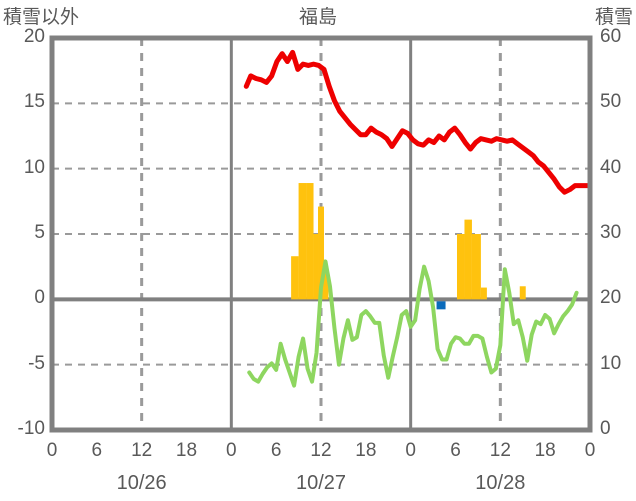  I want to click on left-axis-title: 積雪以外, so click(41, 17).